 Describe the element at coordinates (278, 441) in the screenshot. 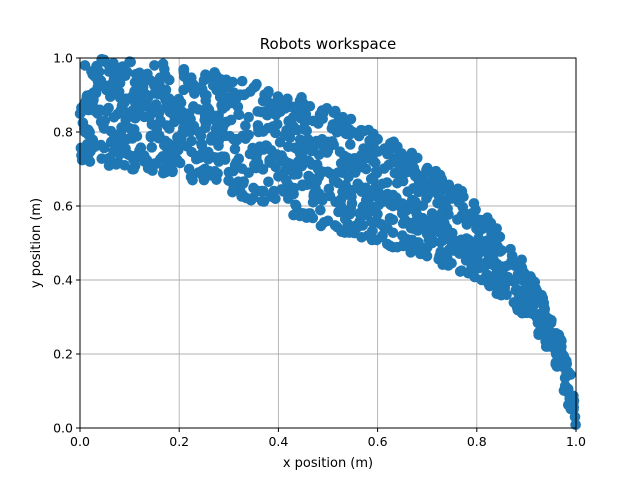

I see `x-tick-label: 0.4` at that location.